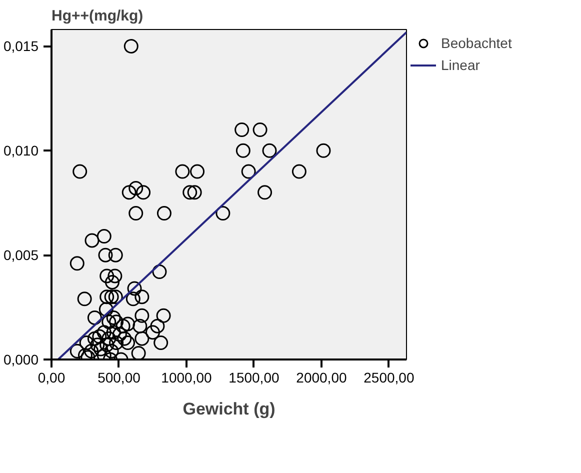 This screenshot has height=473, width=581. I want to click on y-tick-label: 0,000, so click(21, 360).